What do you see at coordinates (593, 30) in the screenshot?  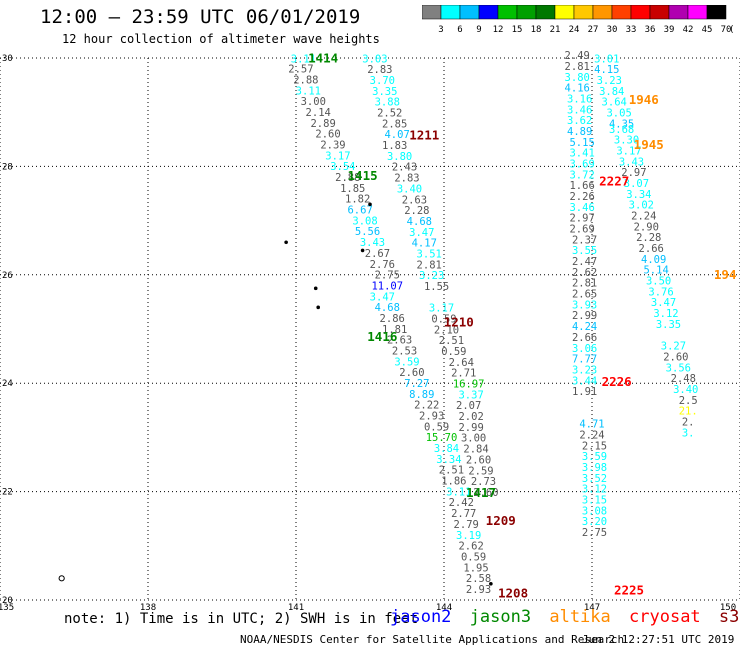 I see `colorbar-label: 27` at bounding box center [593, 30].